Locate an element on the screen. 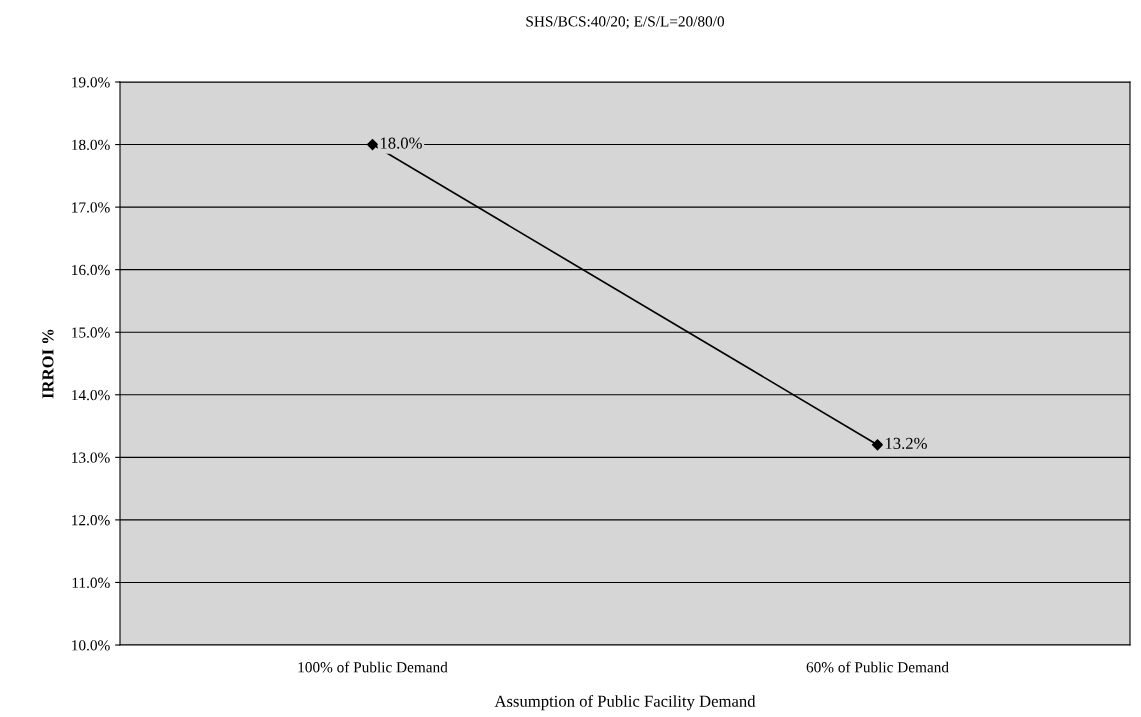 The height and width of the screenshot is (717, 1141). y-tick-label: 16.0% is located at coordinates (91, 270).